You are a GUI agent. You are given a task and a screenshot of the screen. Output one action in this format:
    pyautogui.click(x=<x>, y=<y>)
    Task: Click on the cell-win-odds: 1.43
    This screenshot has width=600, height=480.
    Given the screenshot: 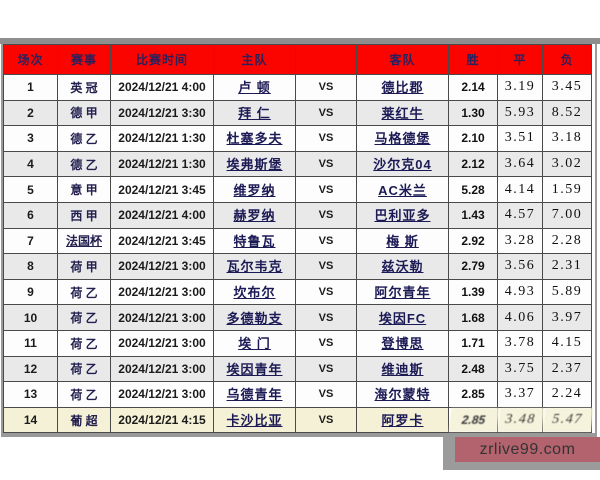 What is the action you would take?
    pyautogui.click(x=473, y=215)
    